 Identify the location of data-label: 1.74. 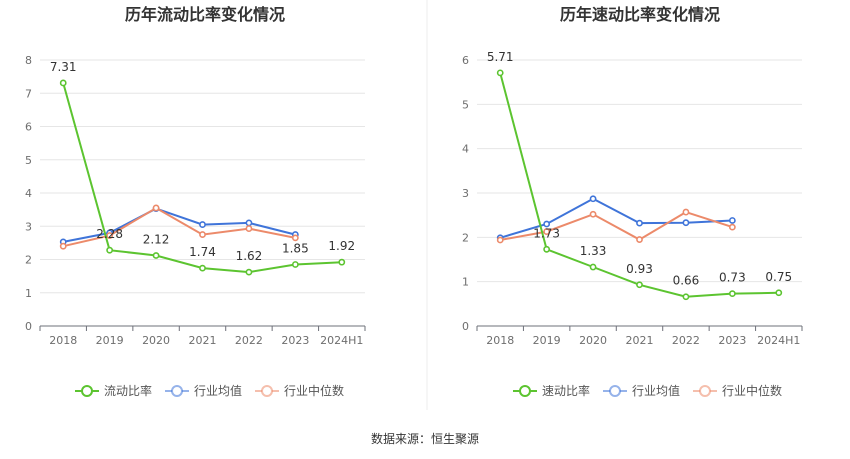
(202, 252).